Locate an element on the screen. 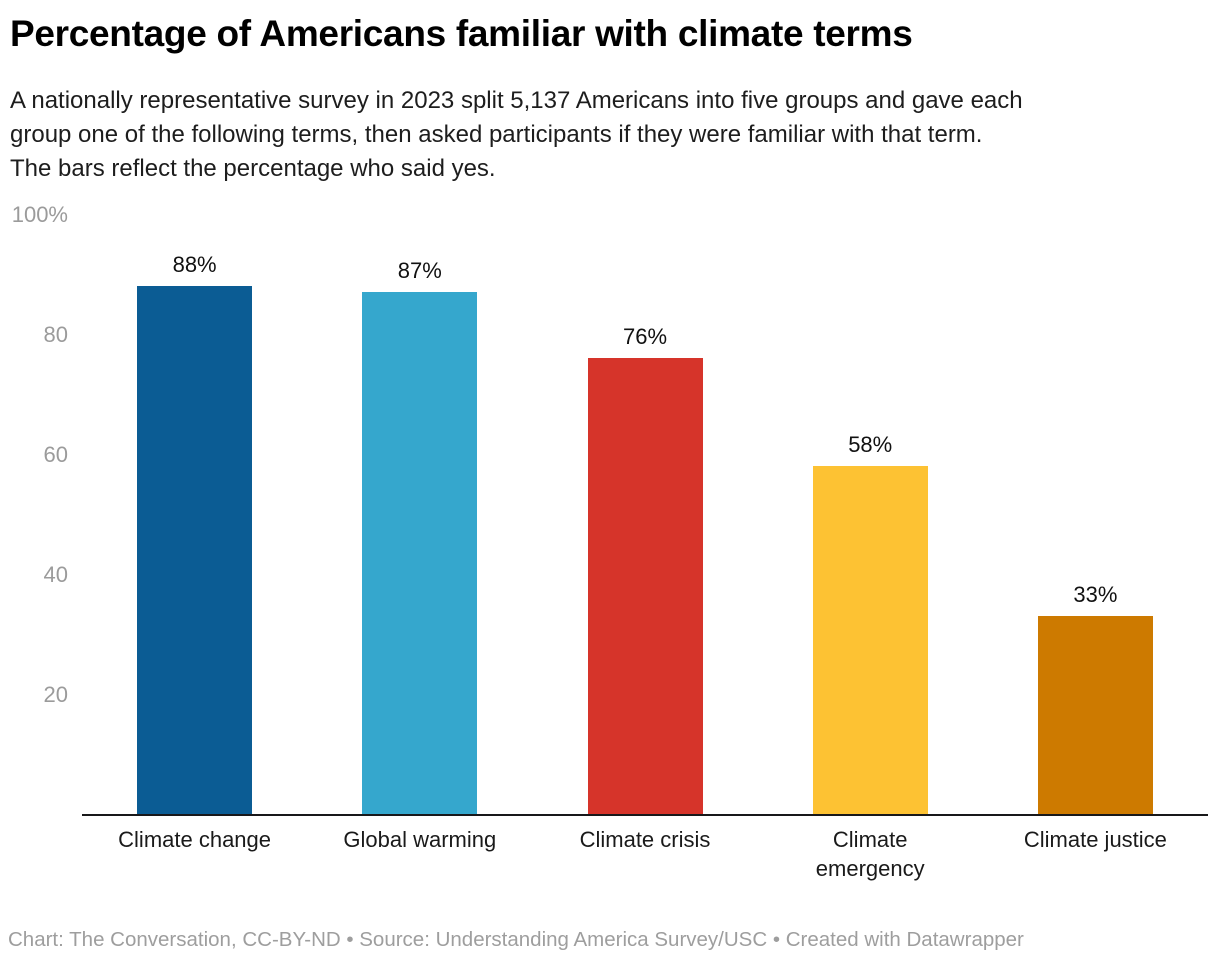  category-label-climate-justice: Climate justice is located at coordinates (1095, 839).